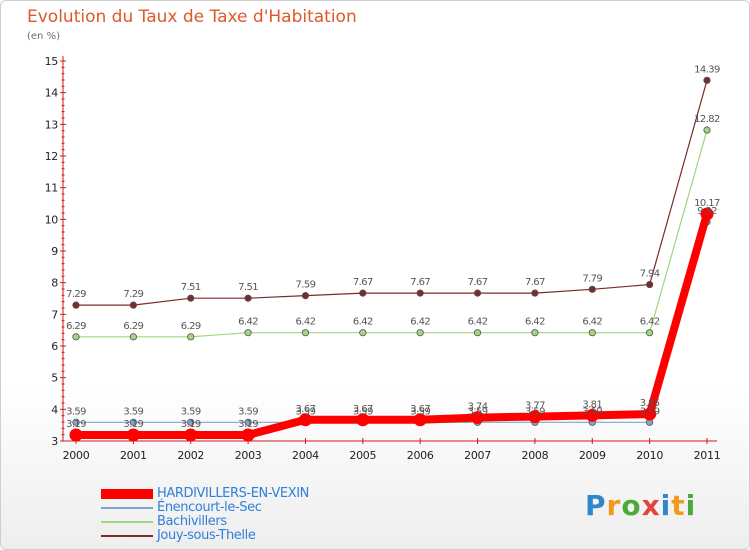 The width and height of the screenshot is (750, 550). I want to click on legend-swatch-jouy, so click(127, 536).